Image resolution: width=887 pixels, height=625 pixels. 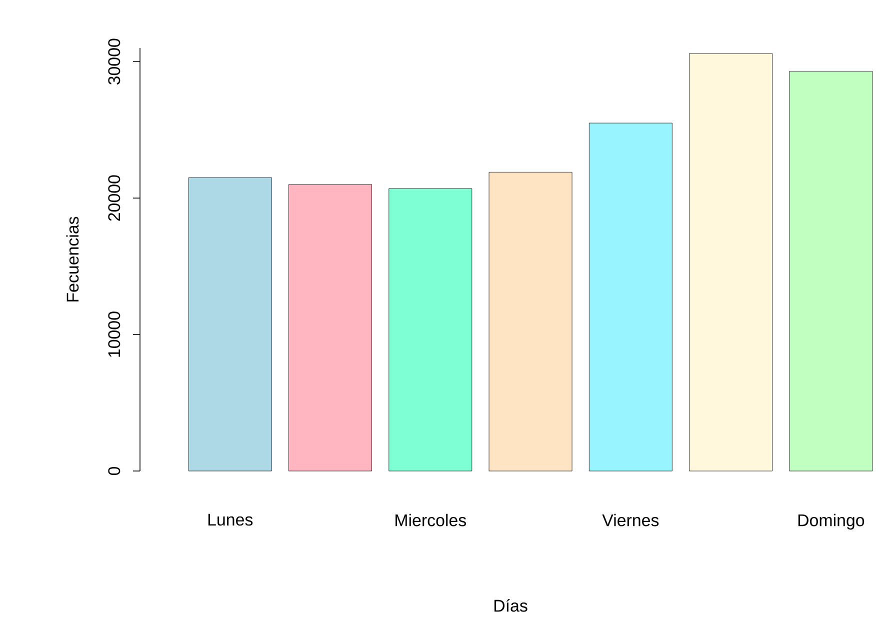 What do you see at coordinates (72, 259) in the screenshot?
I see `y-axis-title: Fecuencias` at bounding box center [72, 259].